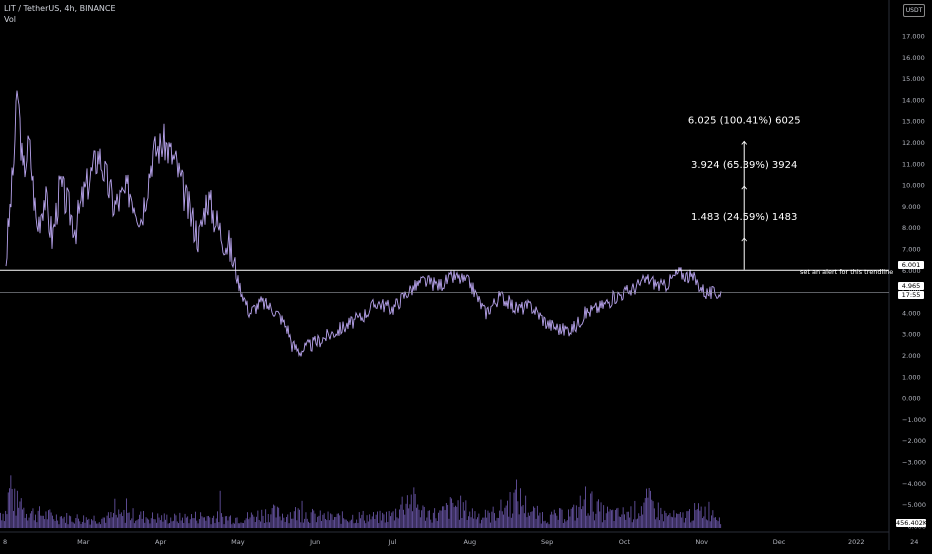  Describe the element at coordinates (914, 10) in the screenshot. I see `currency-badge: USDT` at that location.